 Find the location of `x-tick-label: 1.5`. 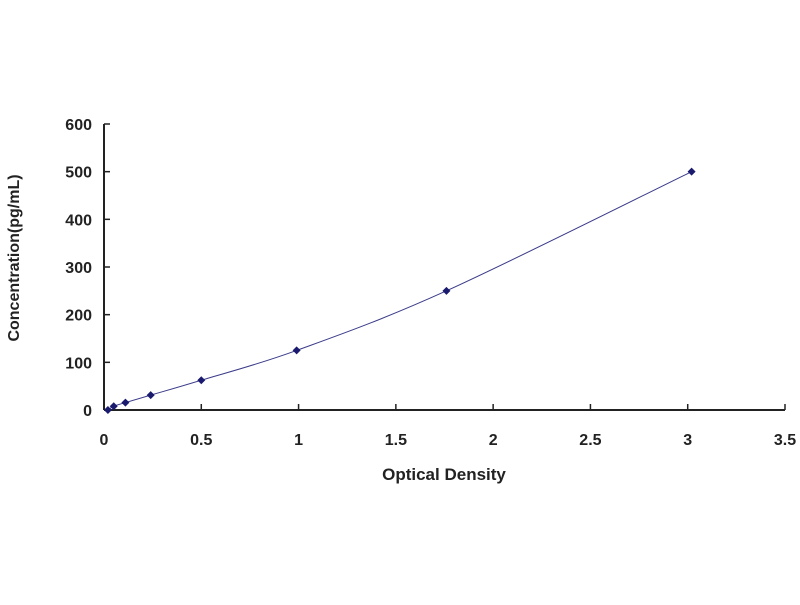

x-tick-label: 1.5 is located at coordinates (396, 440).